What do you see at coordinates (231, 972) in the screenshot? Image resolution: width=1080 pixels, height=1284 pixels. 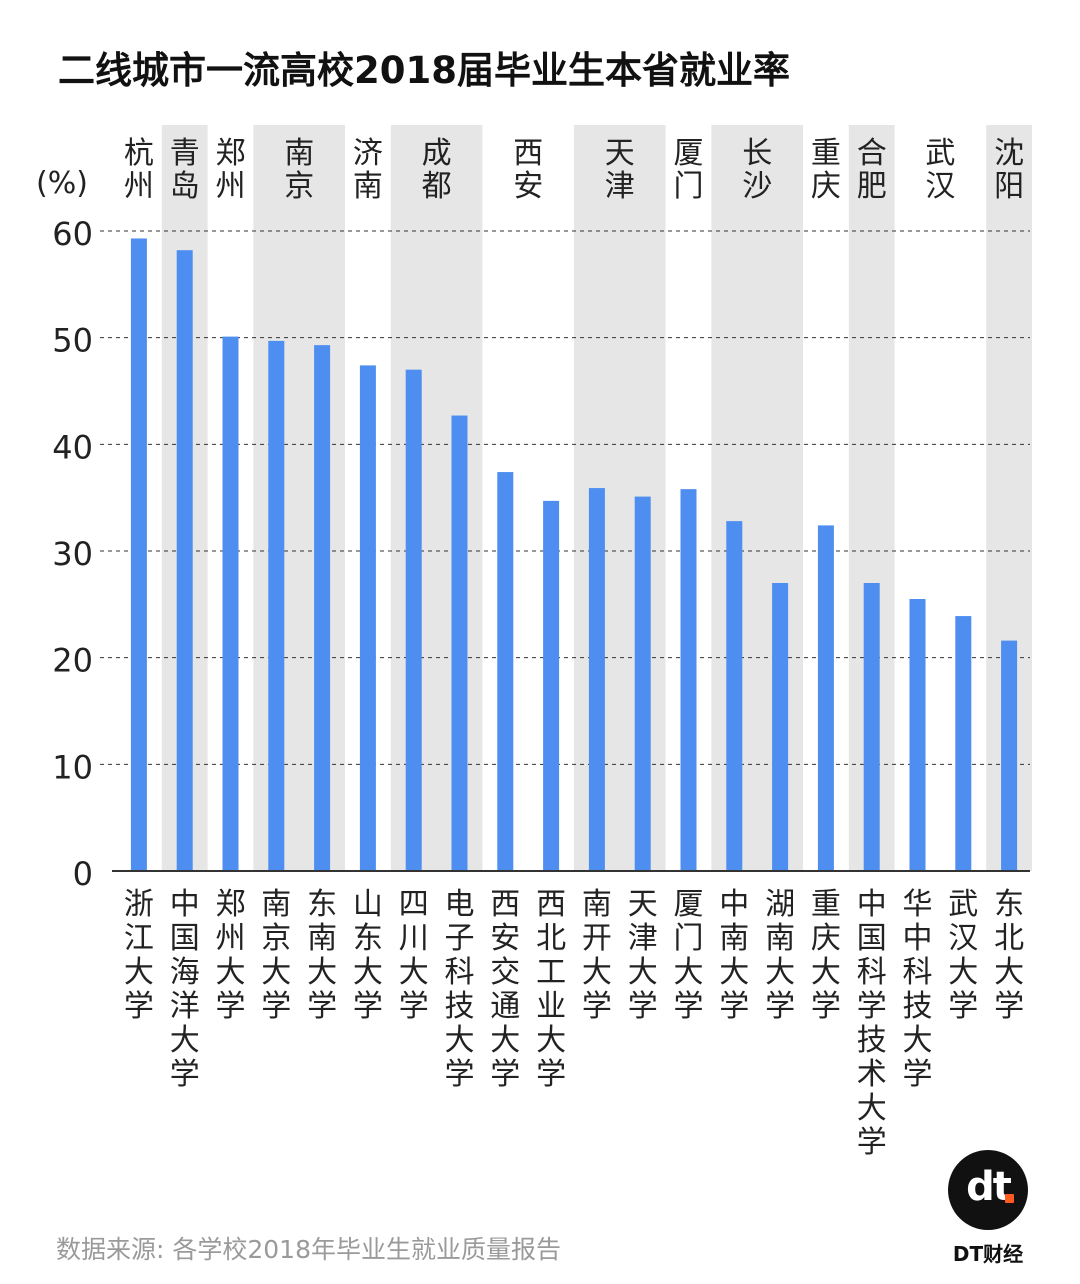 I see `x-tick-label-3-char-3: 大` at bounding box center [231, 972].